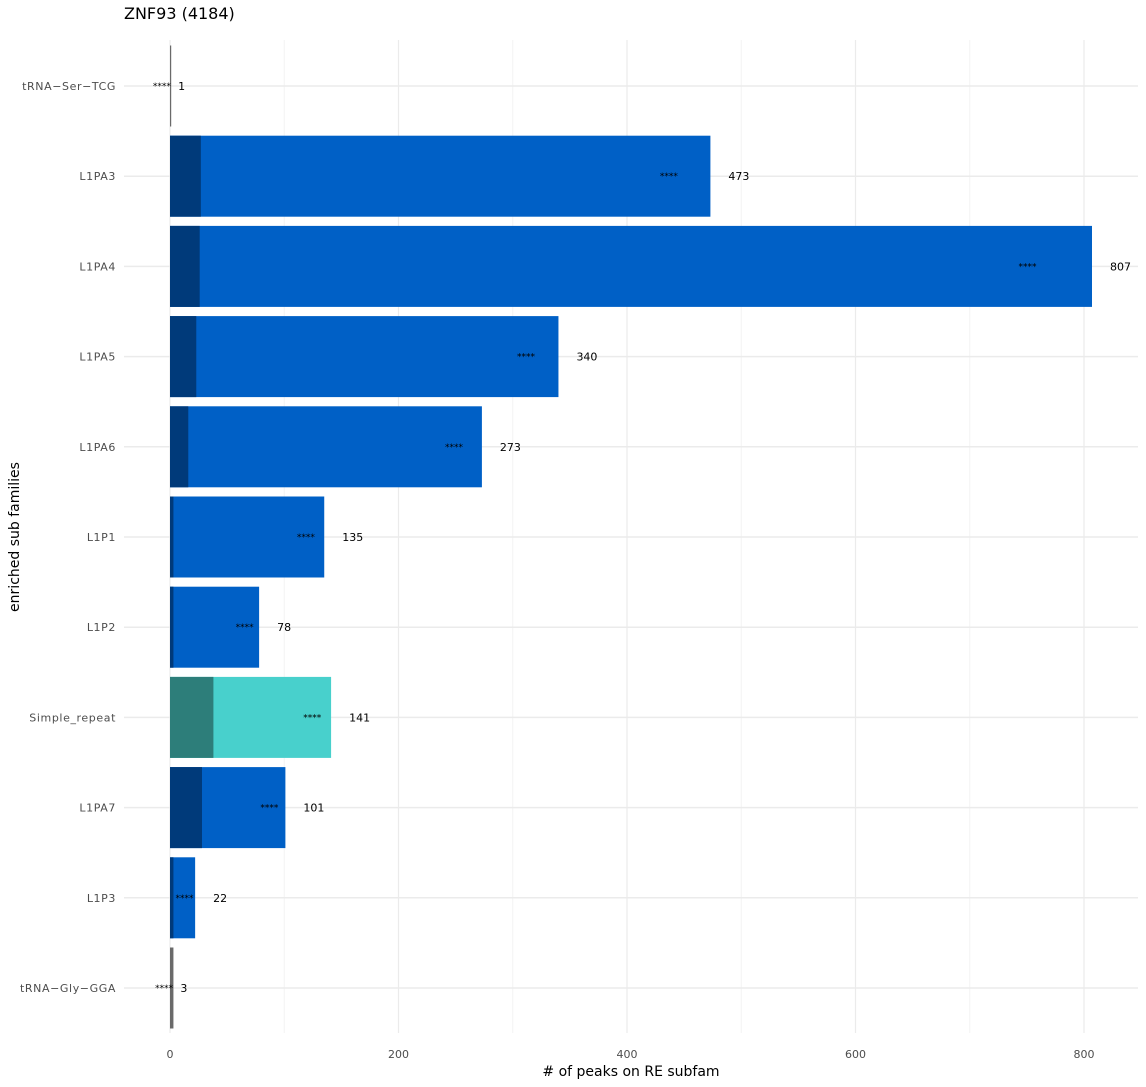  What do you see at coordinates (215, 627) in the screenshot?
I see `bar-L1P2` at bounding box center [215, 627].